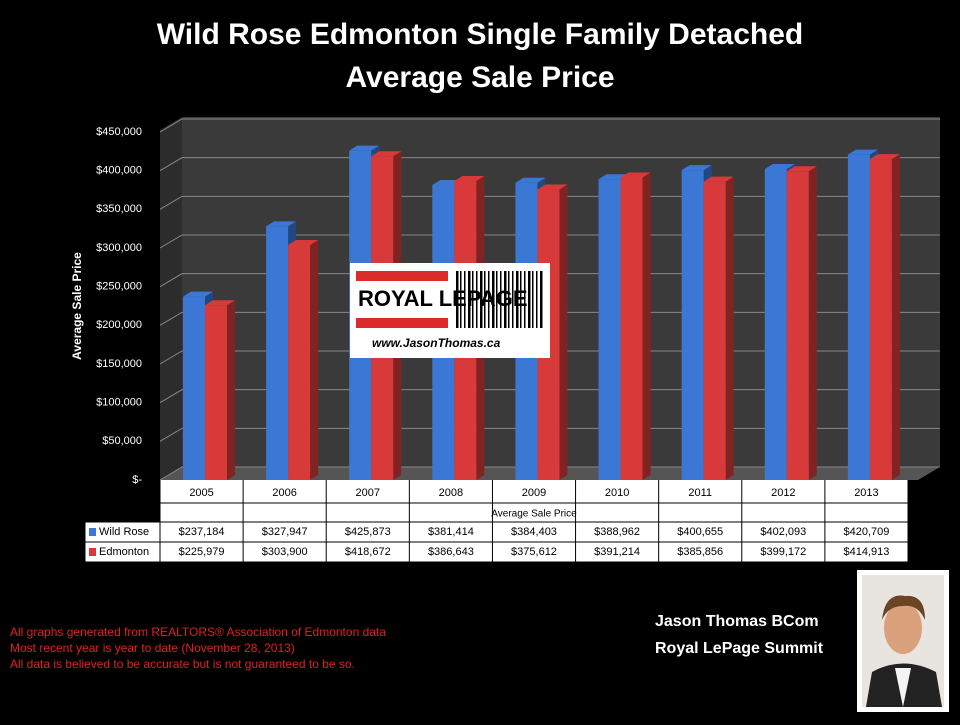 The image size is (960, 725). What do you see at coordinates (202, 532) in the screenshot?
I see `table-value: $237,184` at bounding box center [202, 532].